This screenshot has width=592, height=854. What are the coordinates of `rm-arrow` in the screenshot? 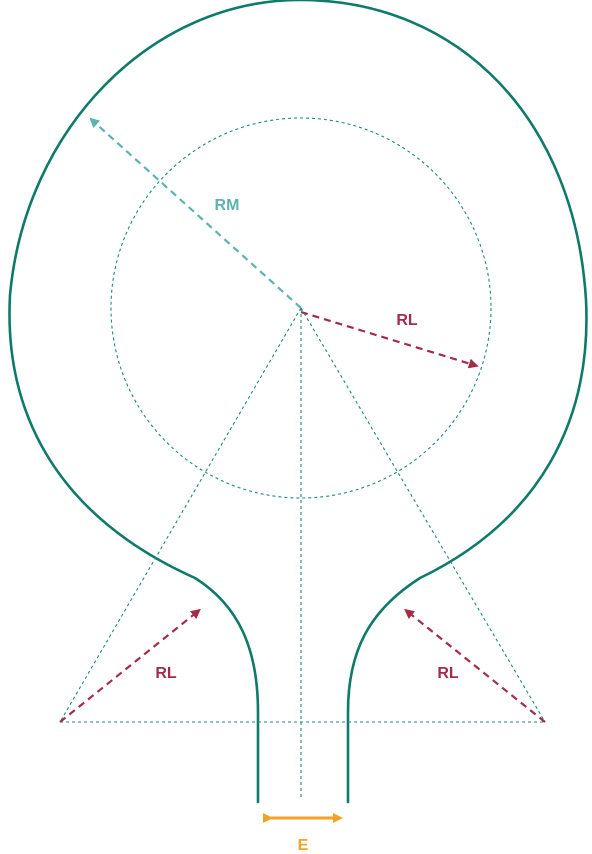 It's located at (195, 213).